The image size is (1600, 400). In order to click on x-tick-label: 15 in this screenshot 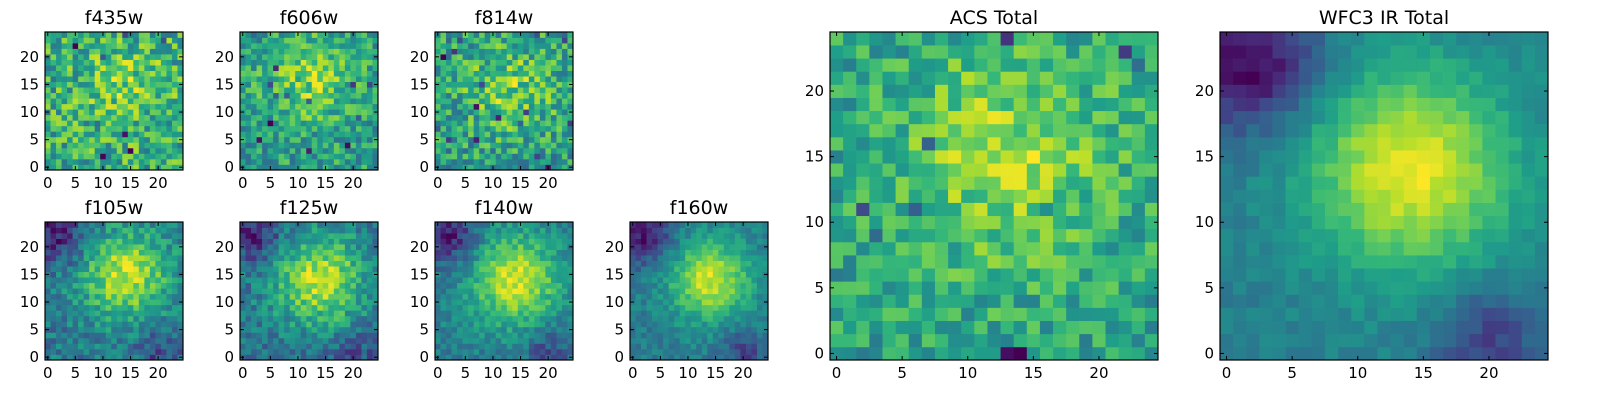, I will do `click(520, 373)`.